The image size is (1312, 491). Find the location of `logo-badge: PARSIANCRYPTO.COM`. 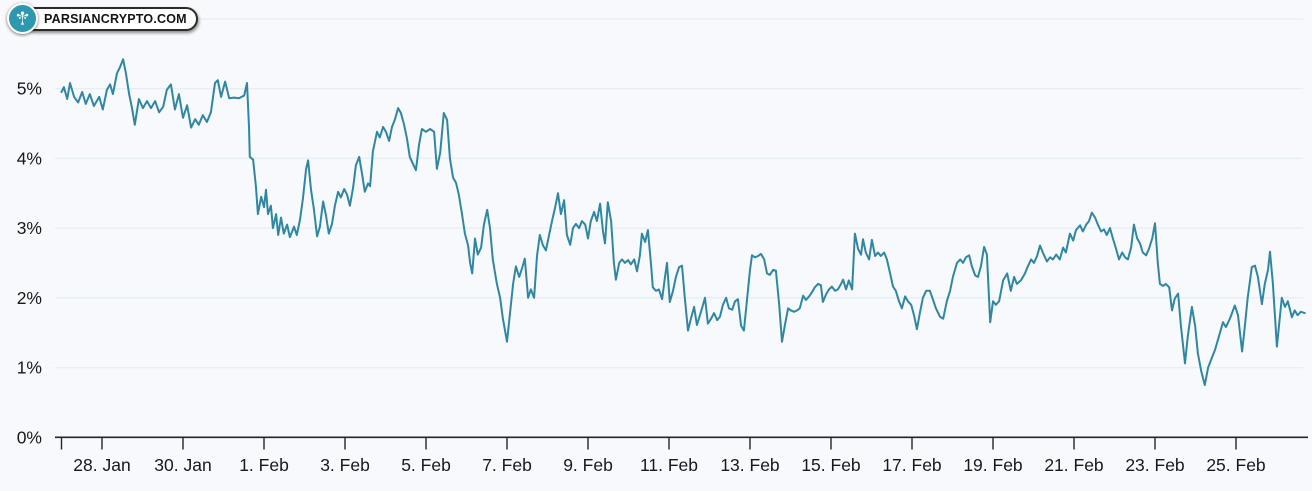

logo-badge: PARSIANCRYPTO.COM is located at coordinates (102, 18).